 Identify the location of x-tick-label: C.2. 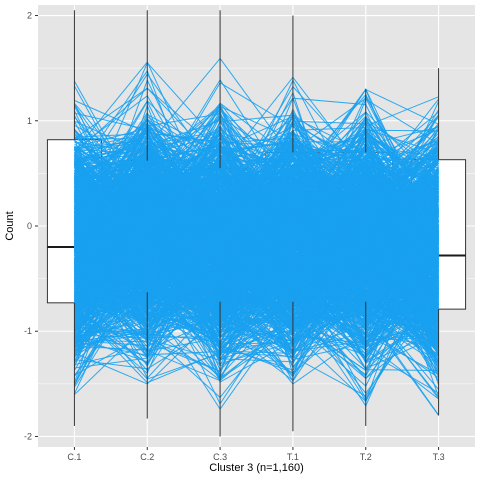
(147, 457).